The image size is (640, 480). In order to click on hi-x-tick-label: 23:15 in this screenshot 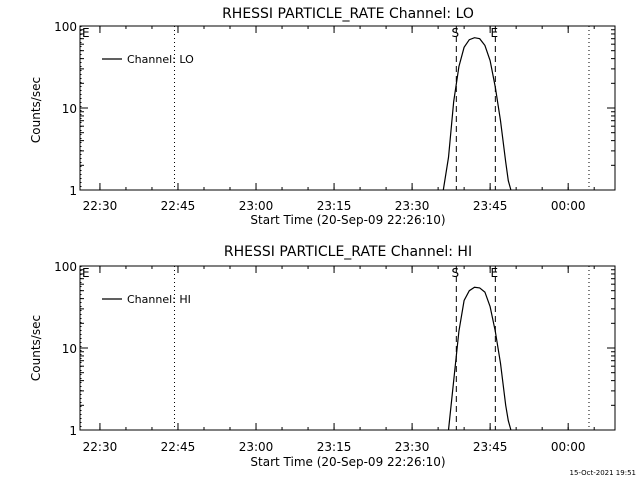, I will do `click(334, 447)`.